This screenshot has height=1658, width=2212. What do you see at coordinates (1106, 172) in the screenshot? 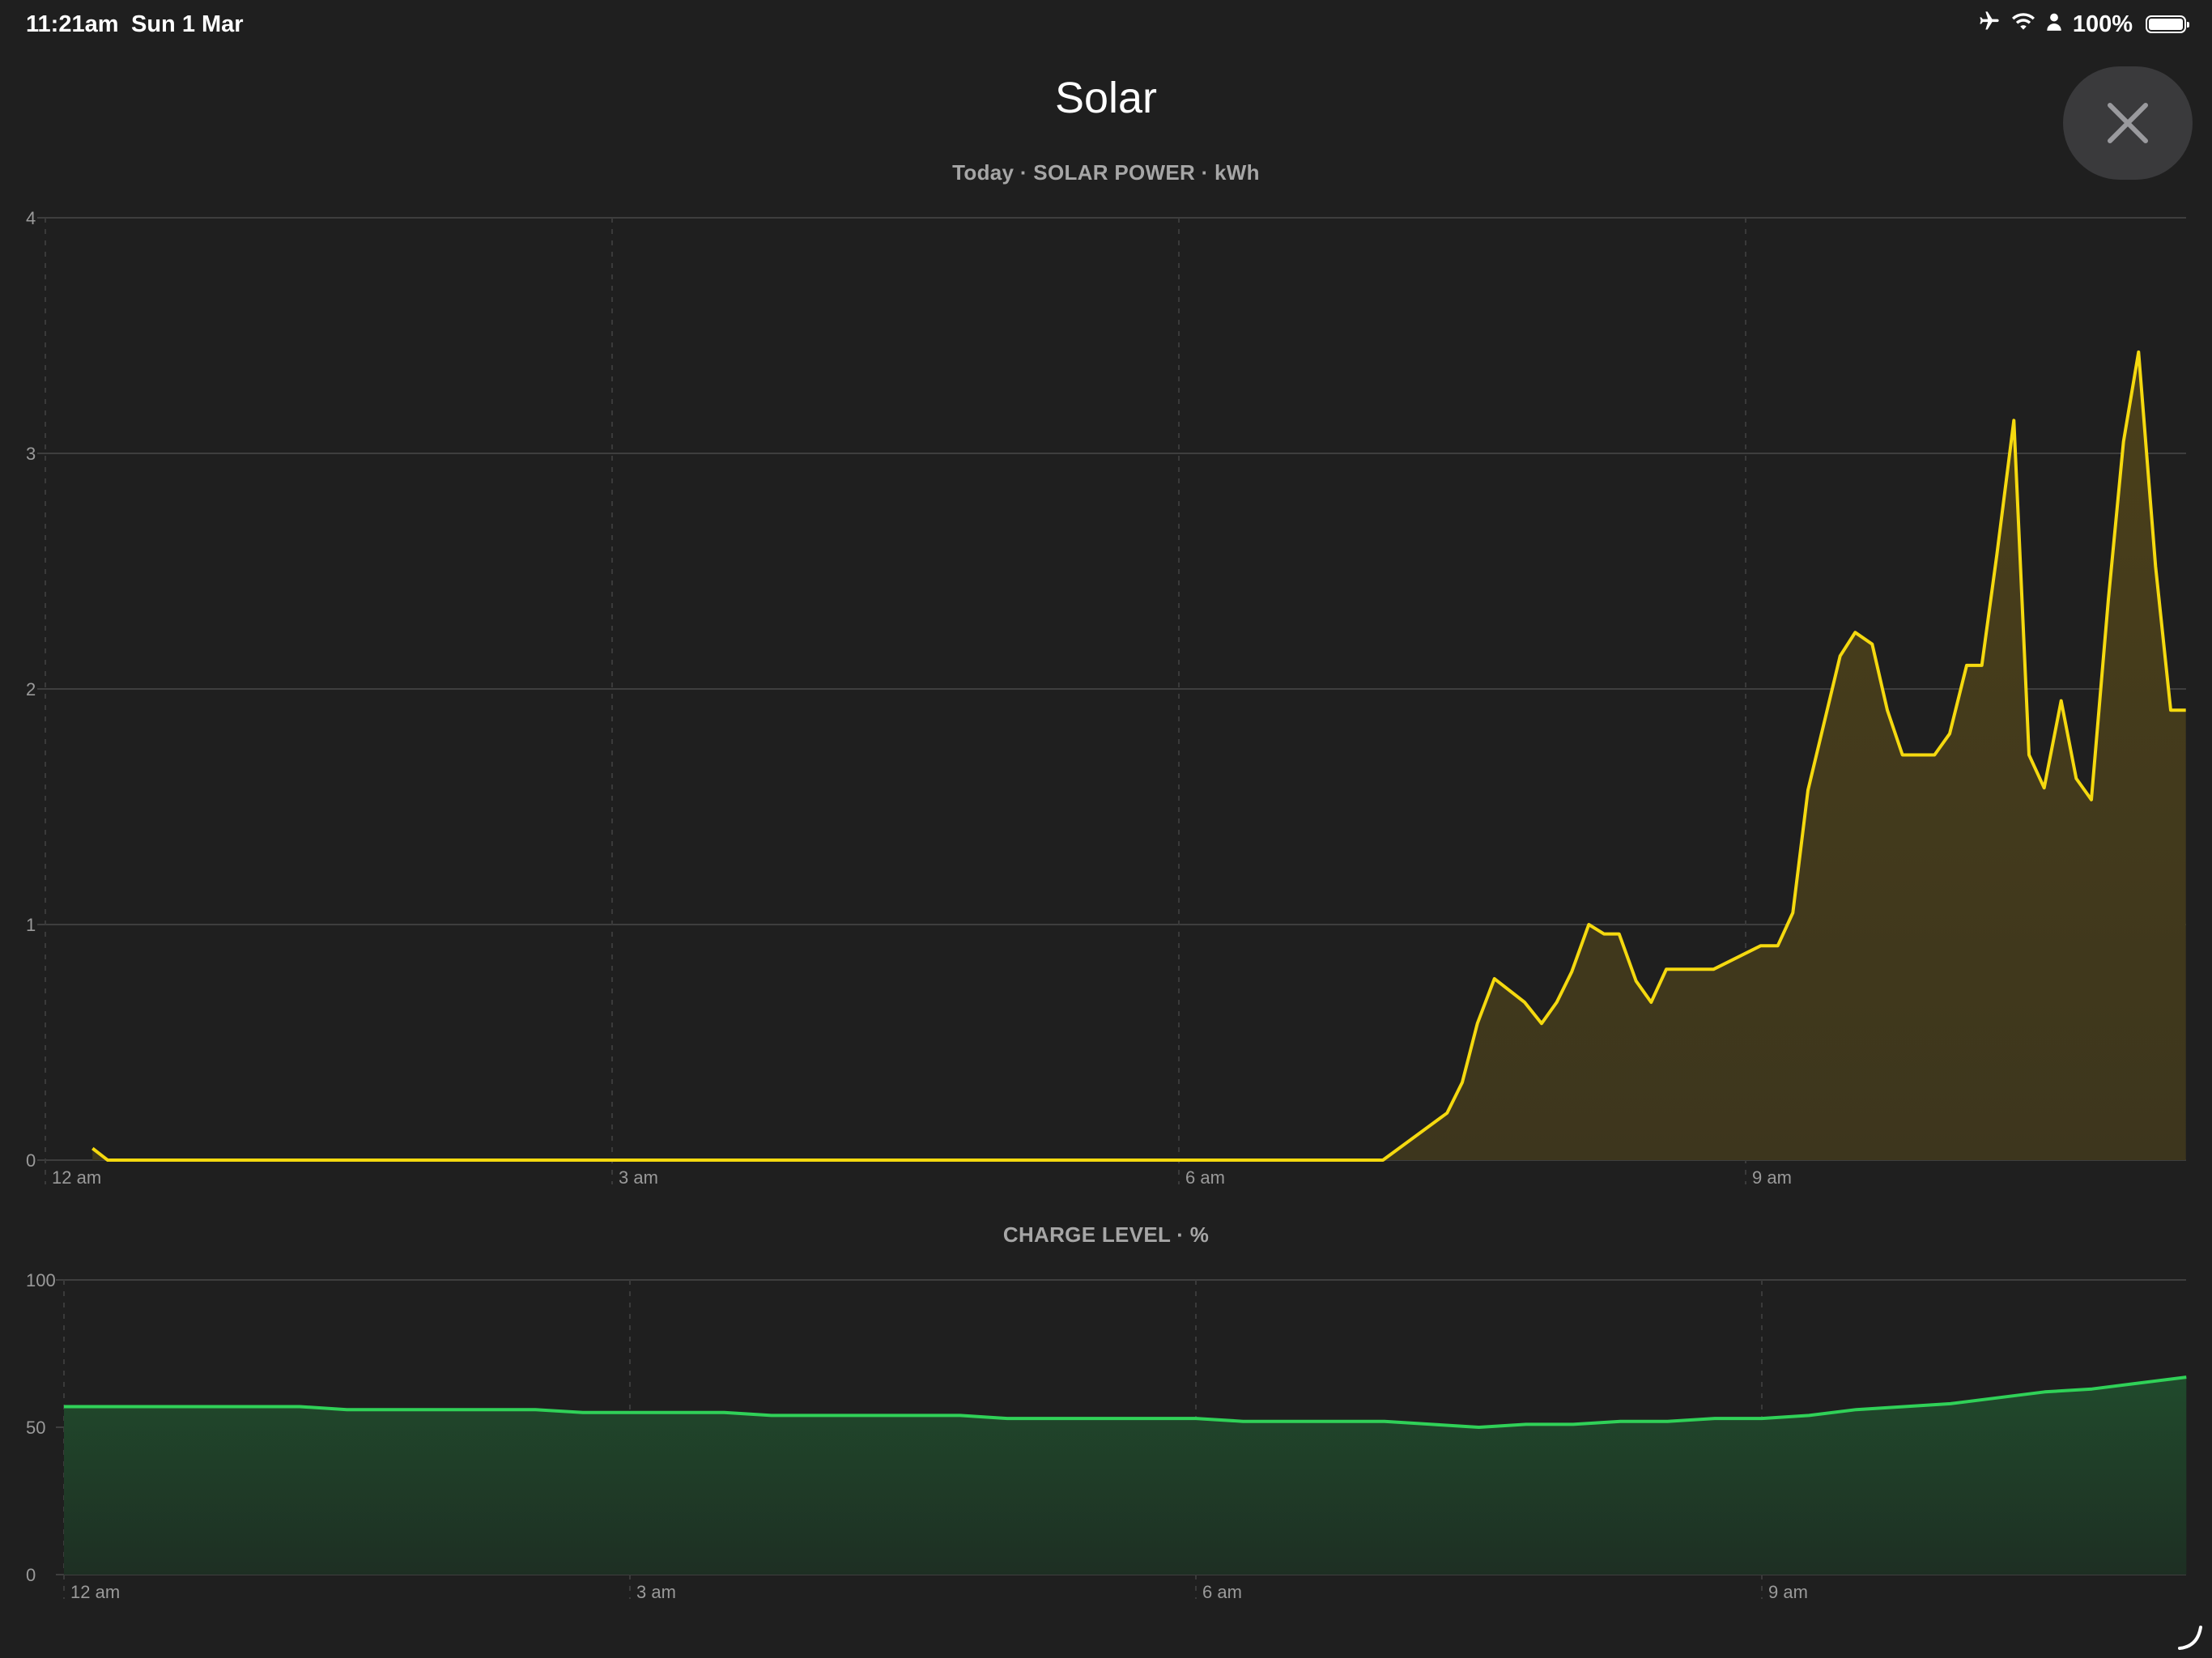
I see `solar-chart-title: Today · SOLAR POWER · kWh` at bounding box center [1106, 172].